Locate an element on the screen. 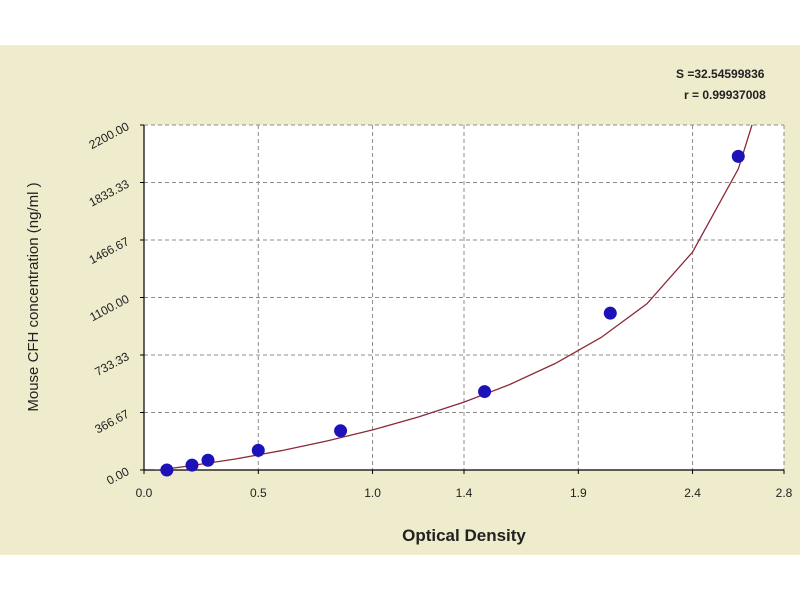 The height and width of the screenshot is (605, 800). y-axis-label: Mouse CFH concentration (ng/ml ) is located at coordinates (33, 296).